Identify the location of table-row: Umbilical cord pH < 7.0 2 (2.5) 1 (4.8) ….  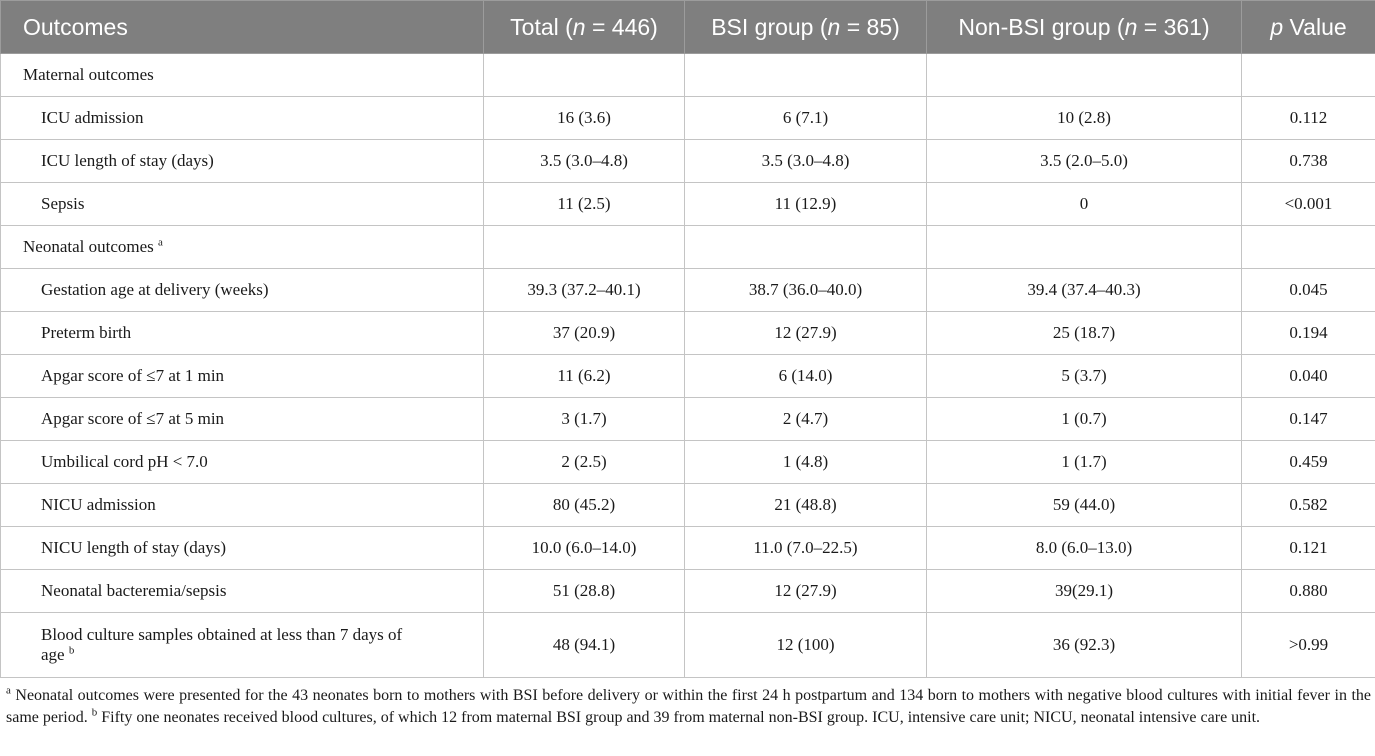
(687, 462).